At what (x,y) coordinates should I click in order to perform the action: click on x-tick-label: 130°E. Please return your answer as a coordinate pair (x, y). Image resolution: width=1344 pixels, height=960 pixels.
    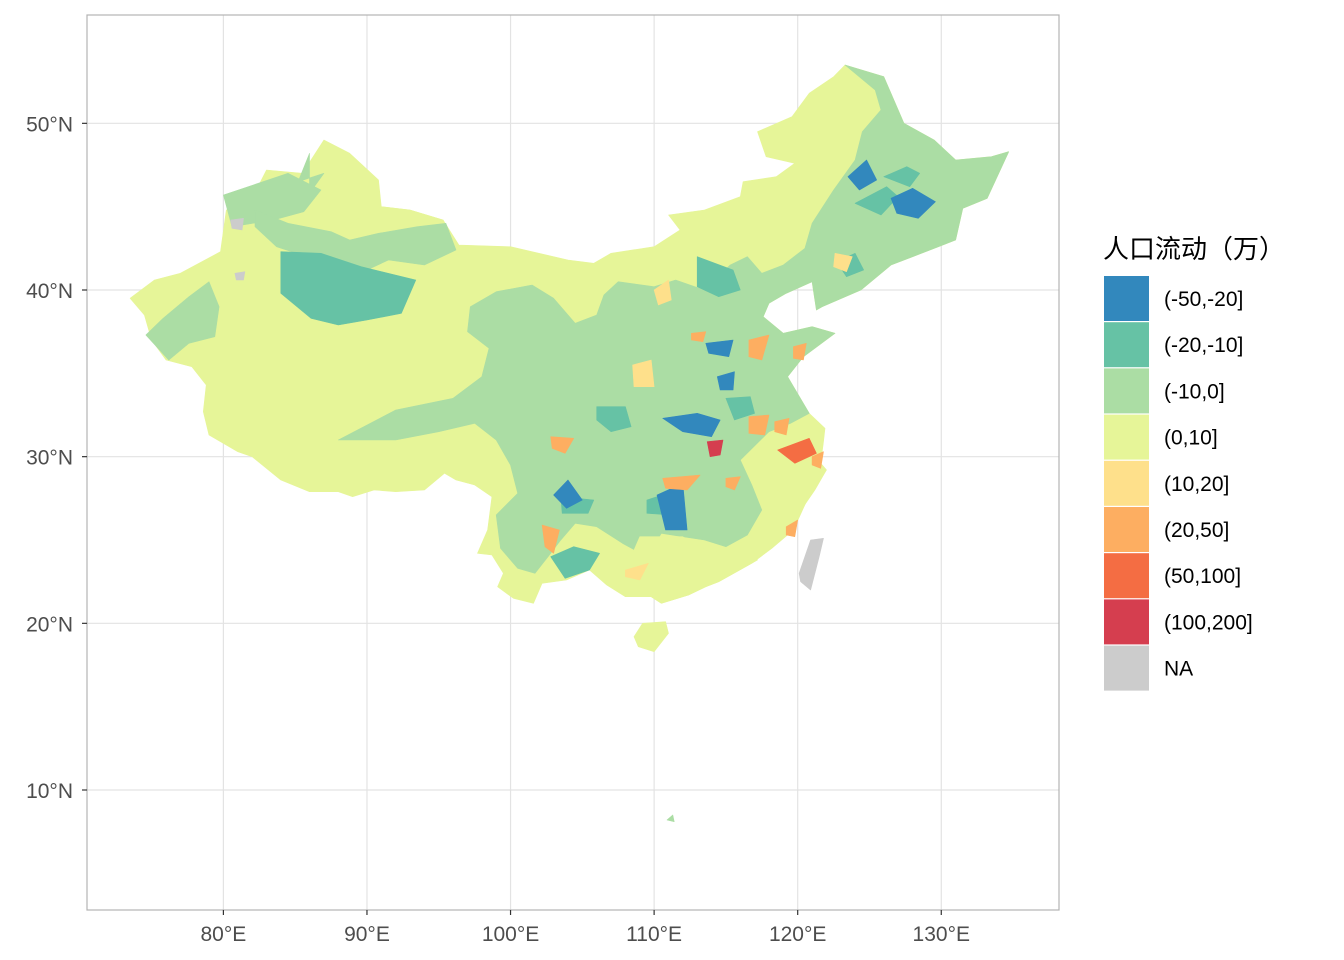
    Looking at the image, I should click on (941, 934).